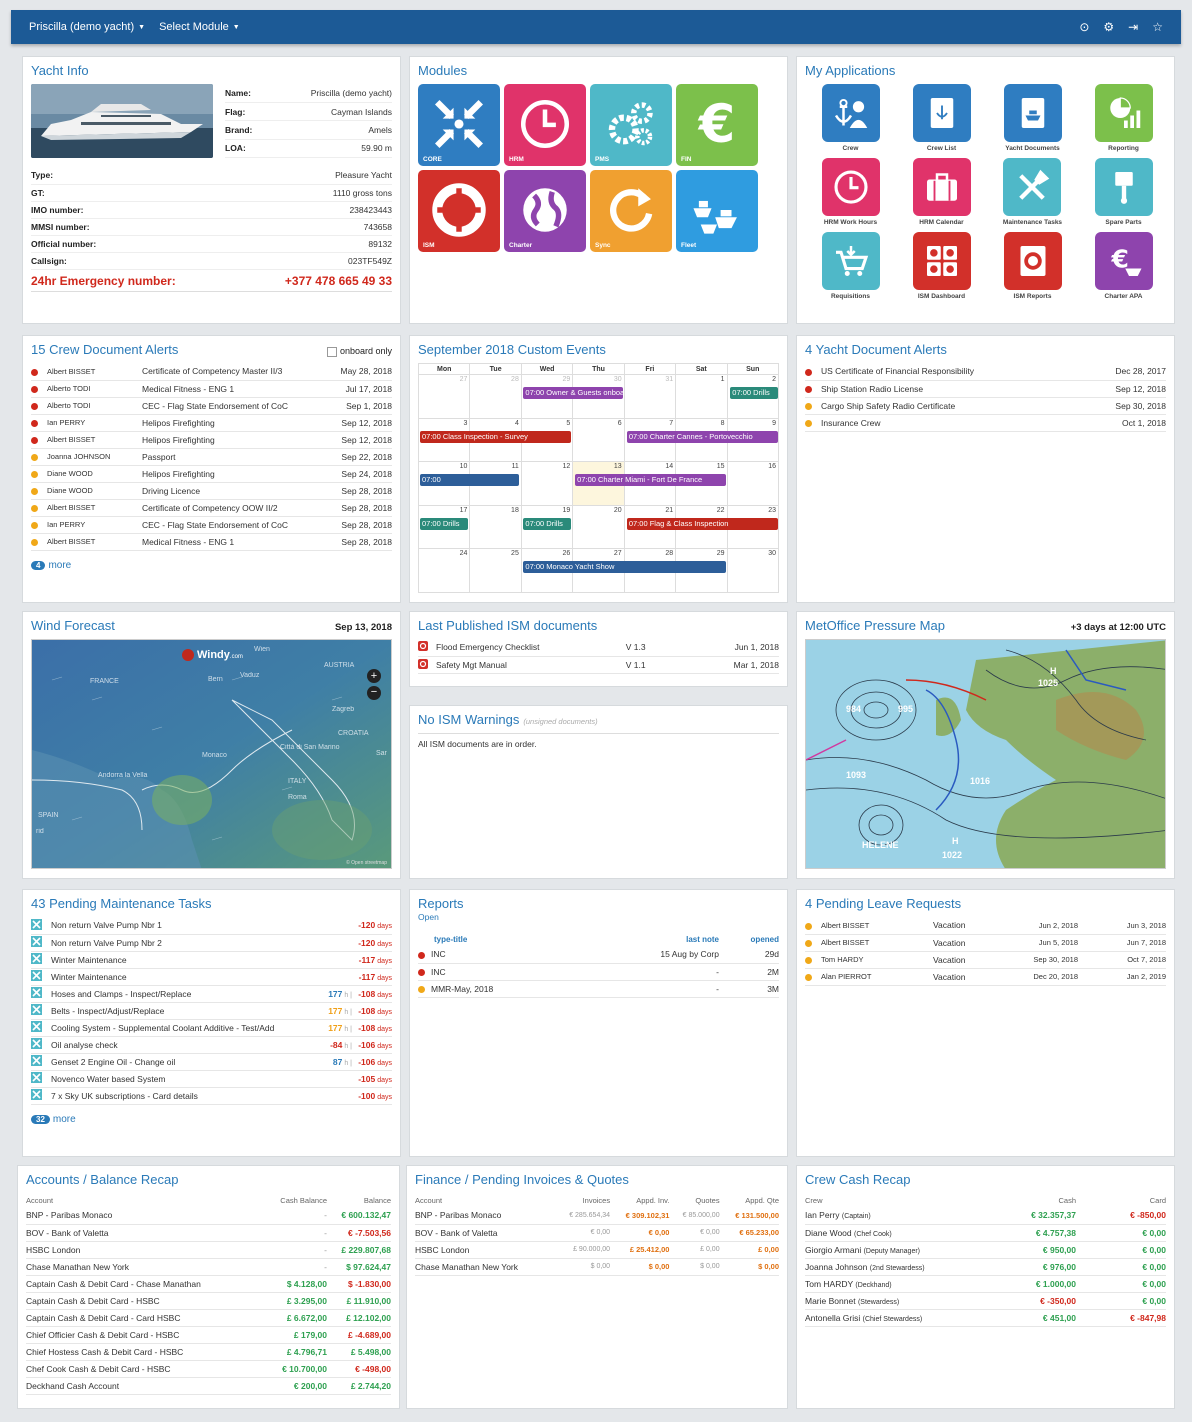  Describe the element at coordinates (941, 266) in the screenshot. I see `app-tile: ISM Dashboard` at that location.